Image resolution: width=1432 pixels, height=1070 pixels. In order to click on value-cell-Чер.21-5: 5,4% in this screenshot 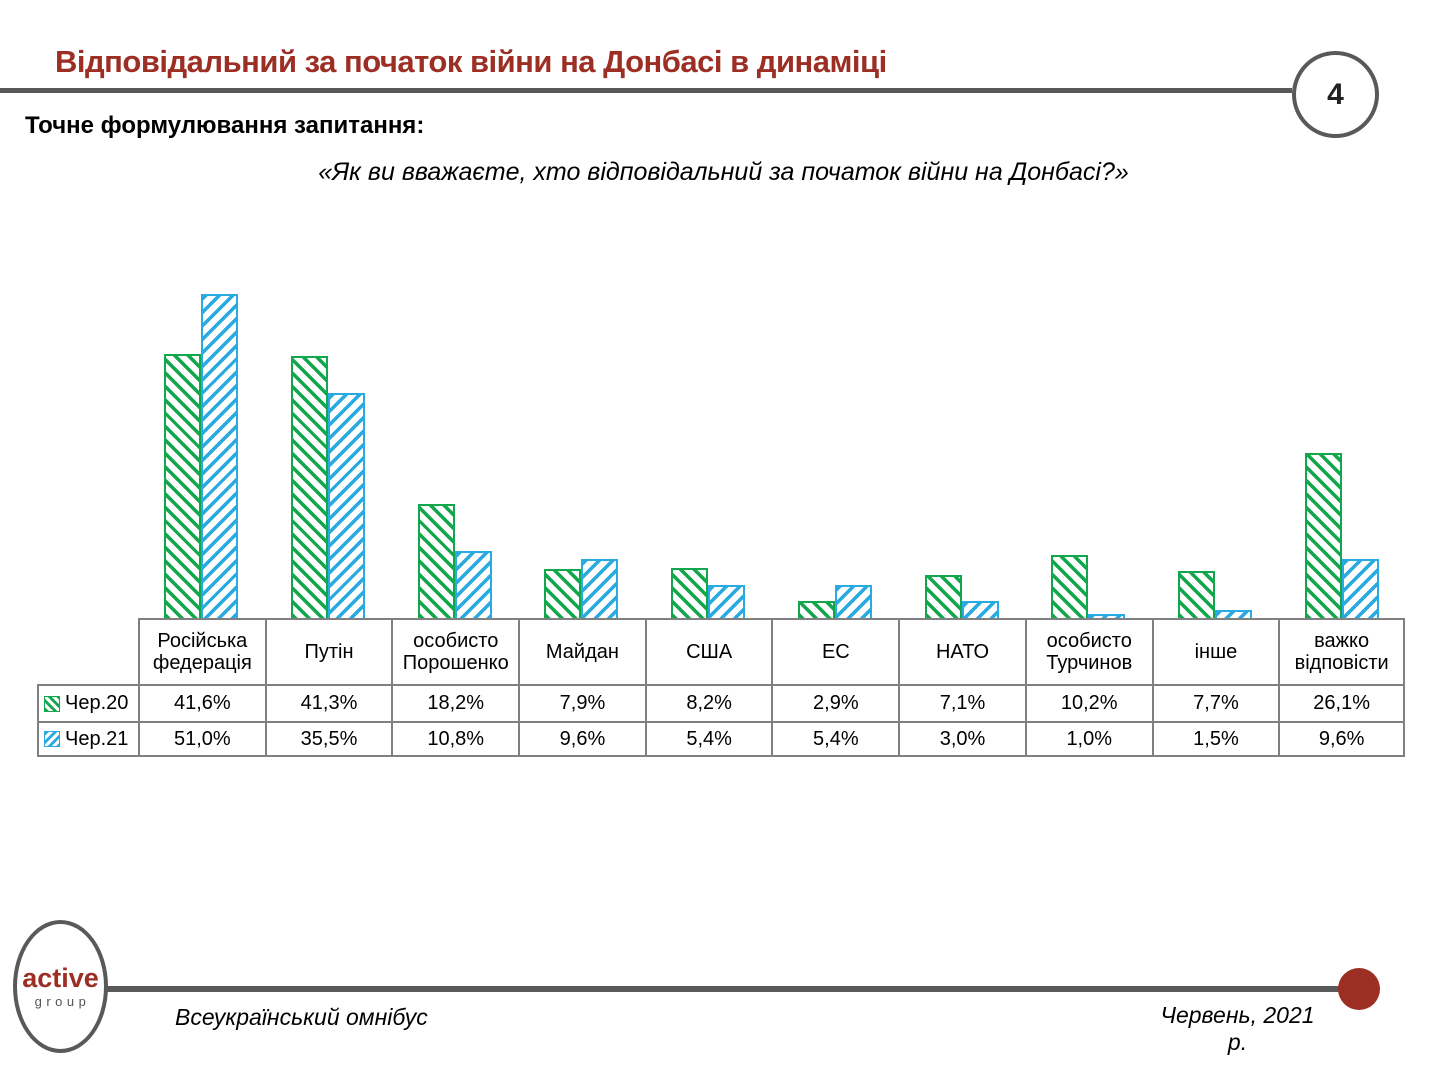, I will do `click(708, 739)`.